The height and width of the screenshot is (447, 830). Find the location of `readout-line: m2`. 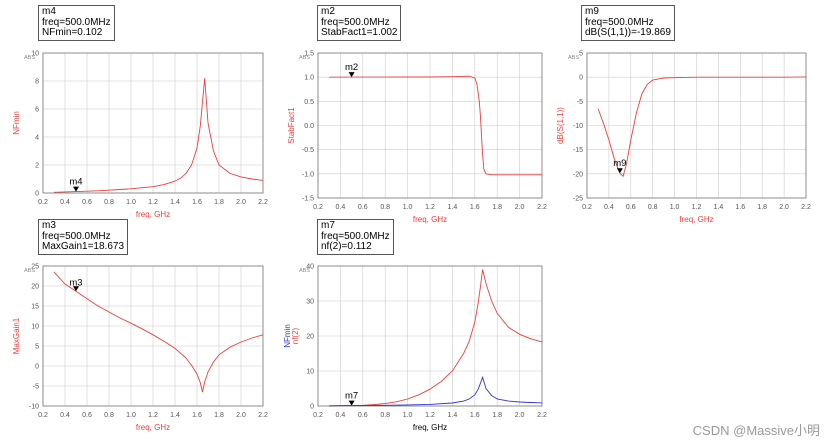

readout-line: m2 is located at coordinates (328, 11).